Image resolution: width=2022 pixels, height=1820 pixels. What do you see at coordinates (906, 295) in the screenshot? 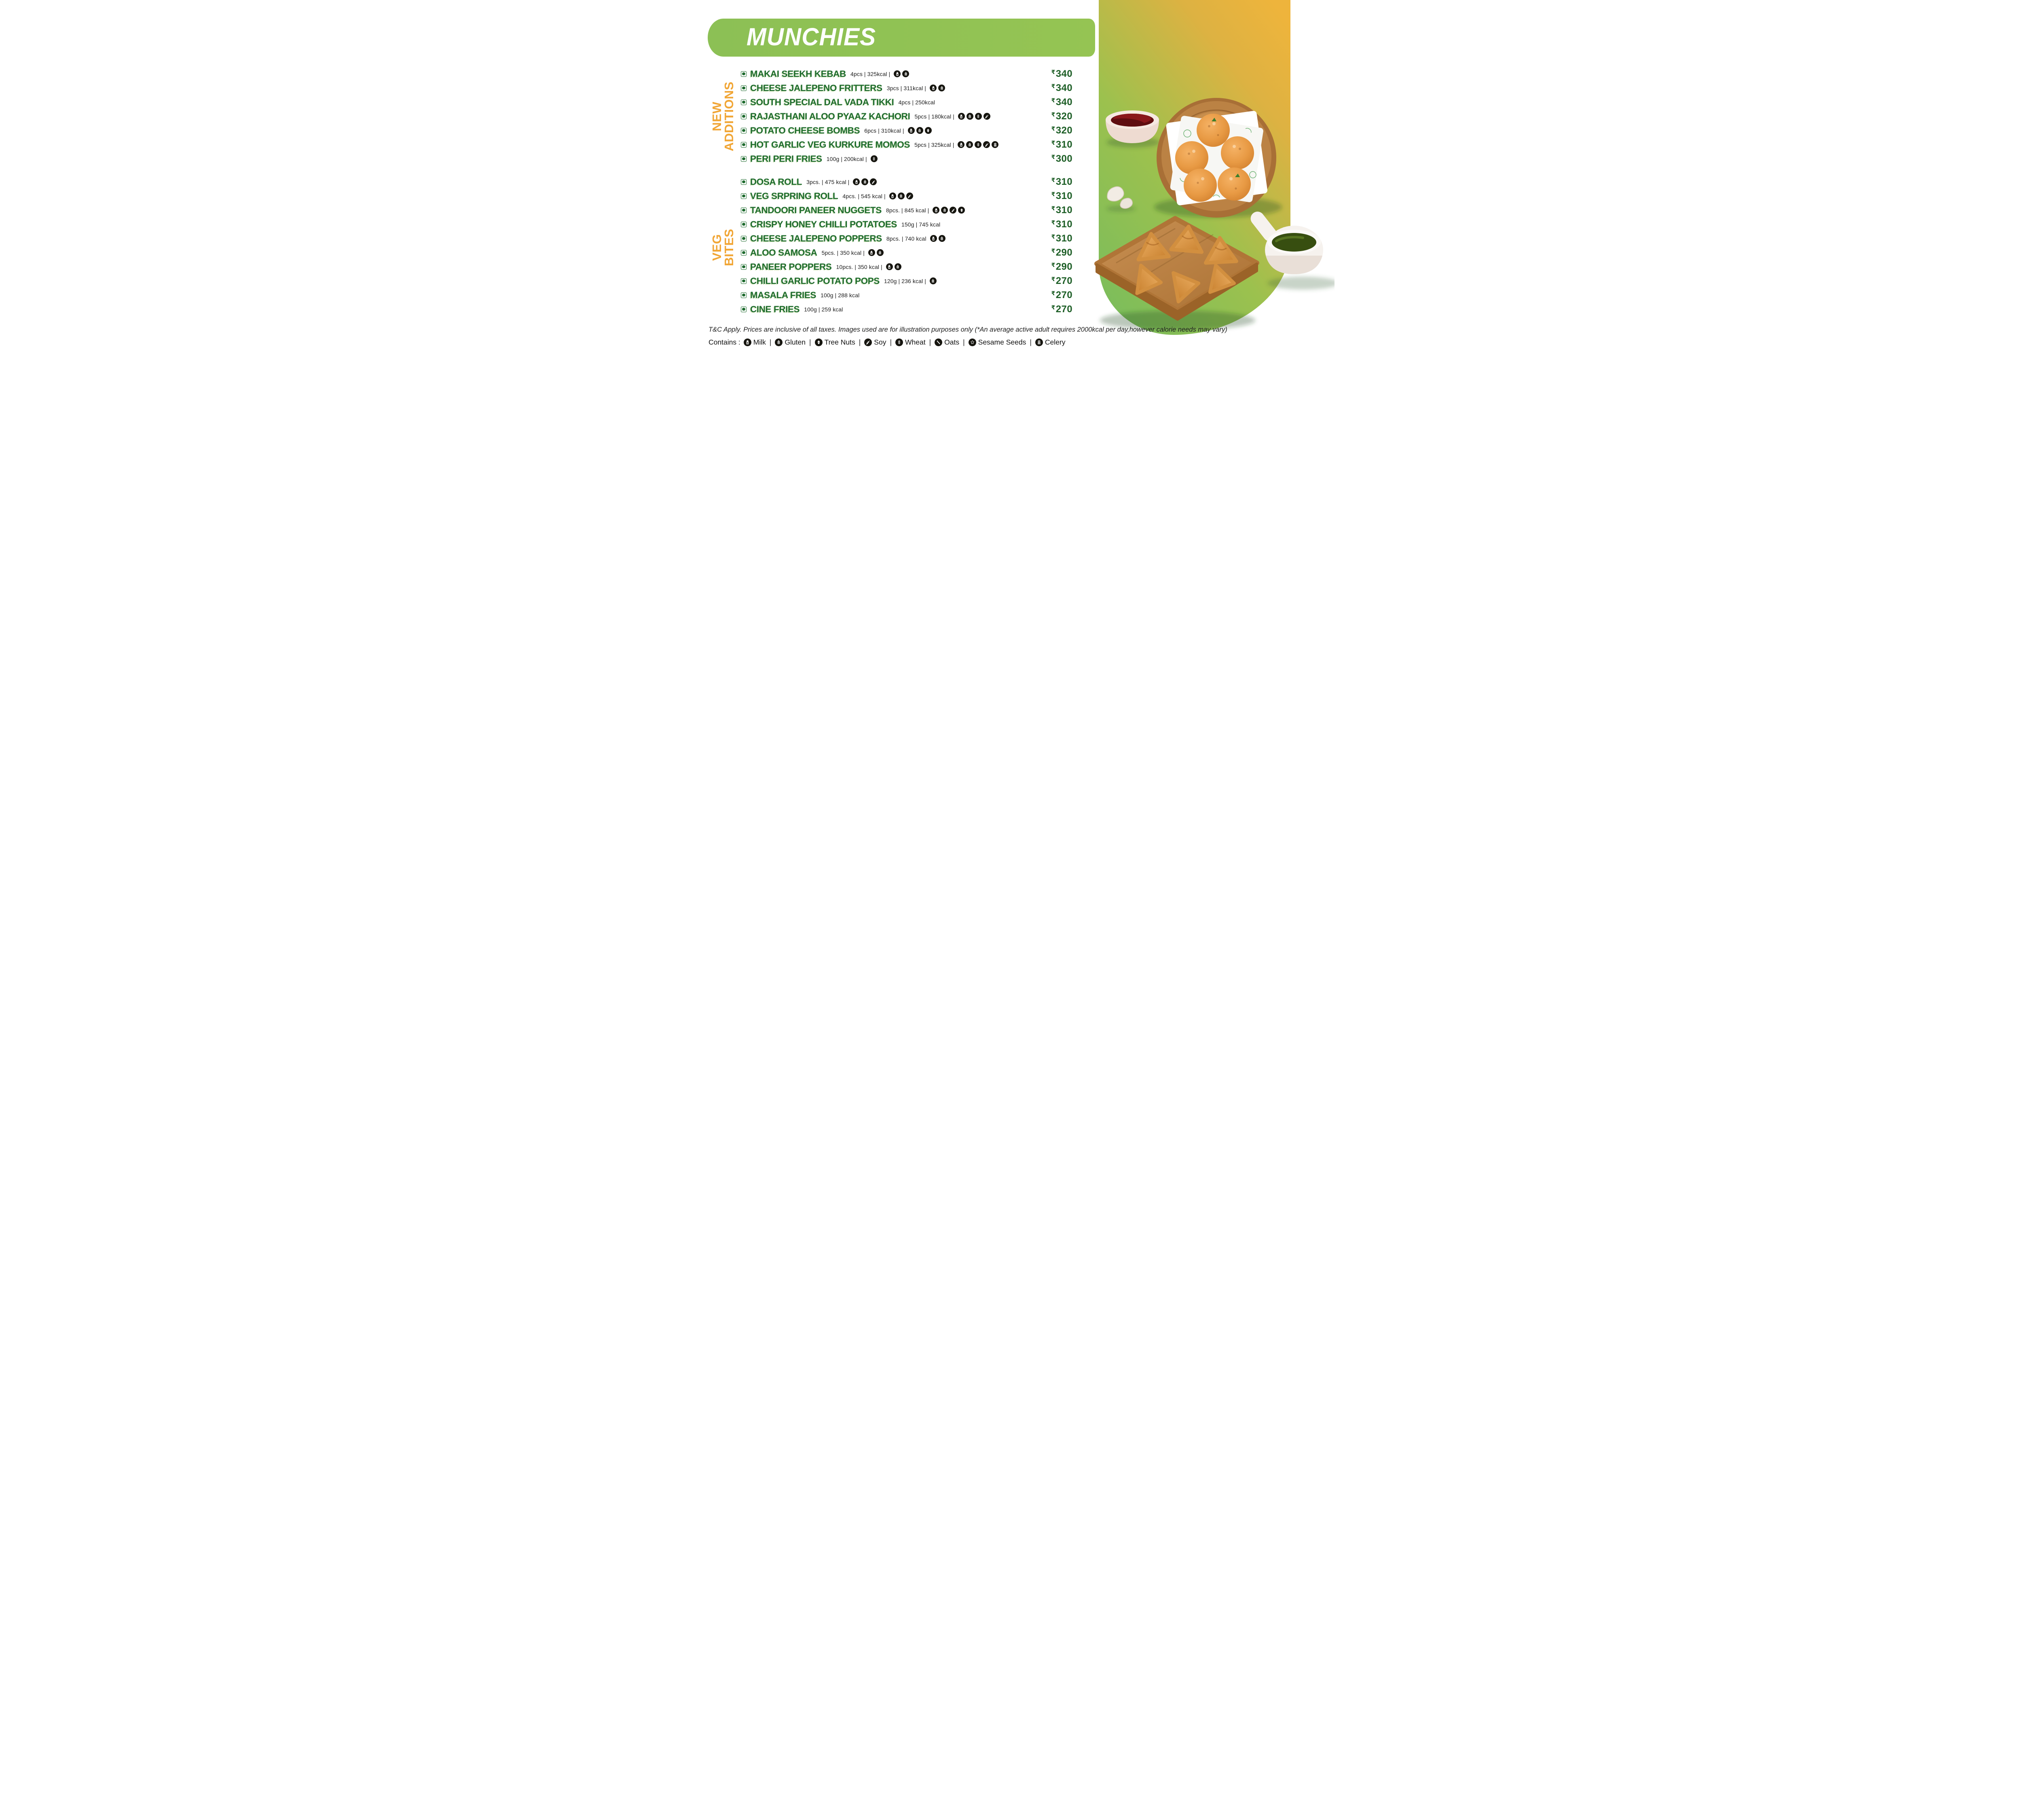
I see `menu-row: MASALA FRIES 100g | 288 kcal ₹270` at bounding box center [906, 295].